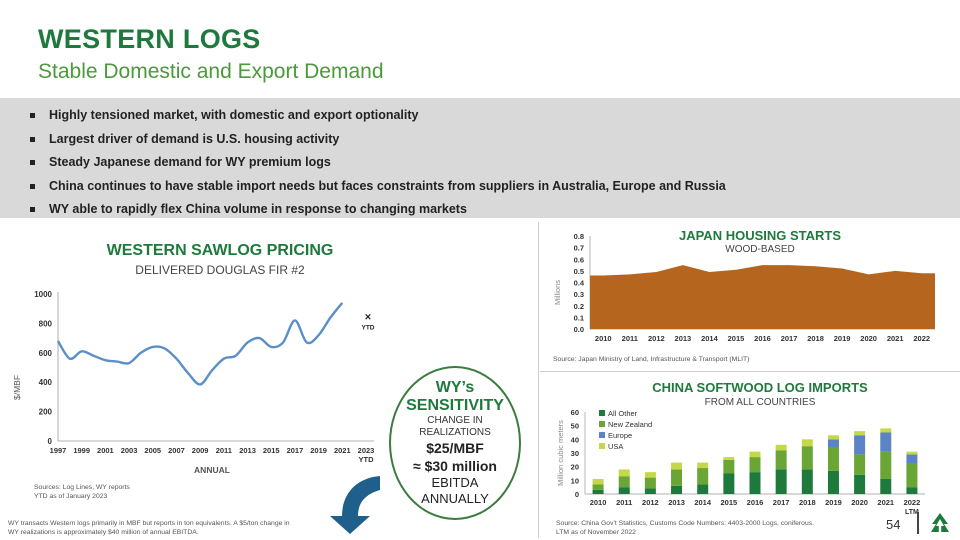 This screenshot has width=960, height=540. I want to click on japan-x-tick-label: 2020, so click(868, 338).